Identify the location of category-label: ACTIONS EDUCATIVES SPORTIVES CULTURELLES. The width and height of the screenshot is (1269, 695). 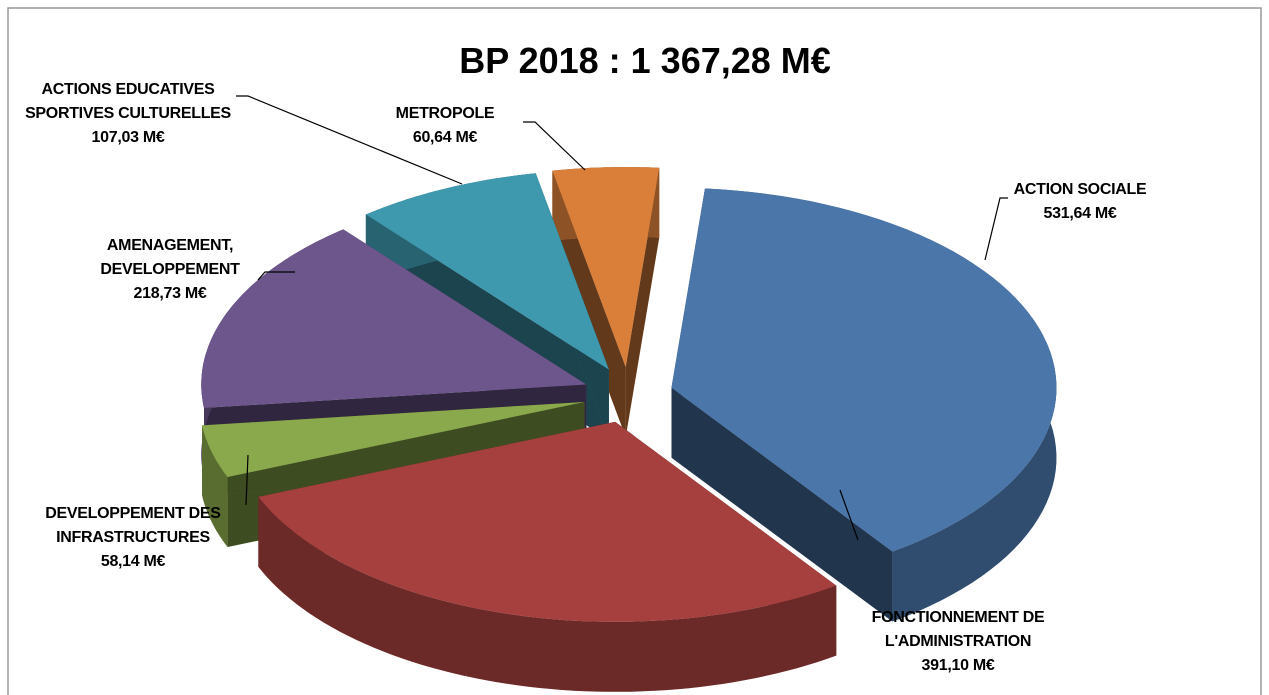
(128, 101).